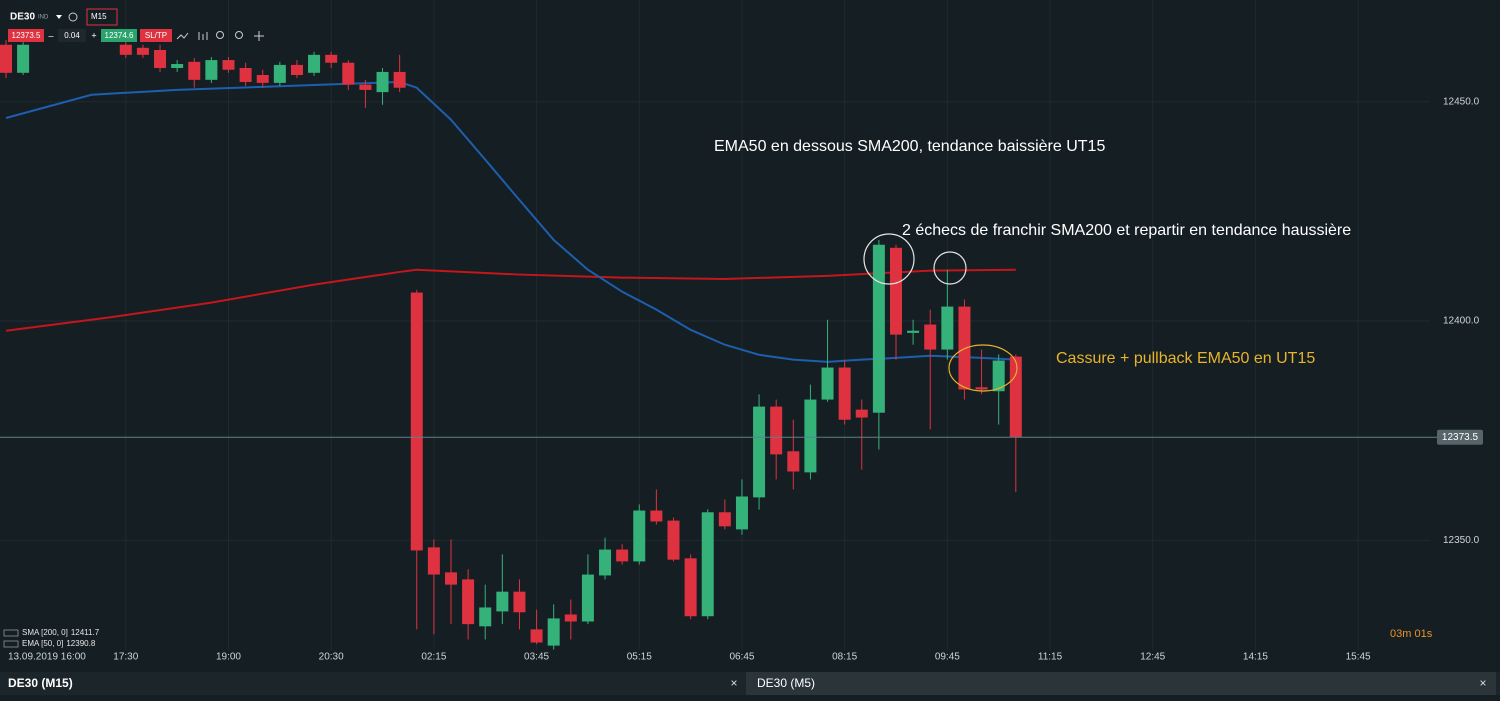 This screenshot has width=1500, height=701. Describe the element at coordinates (1121, 683) in the screenshot. I see `tab-active` at that location.